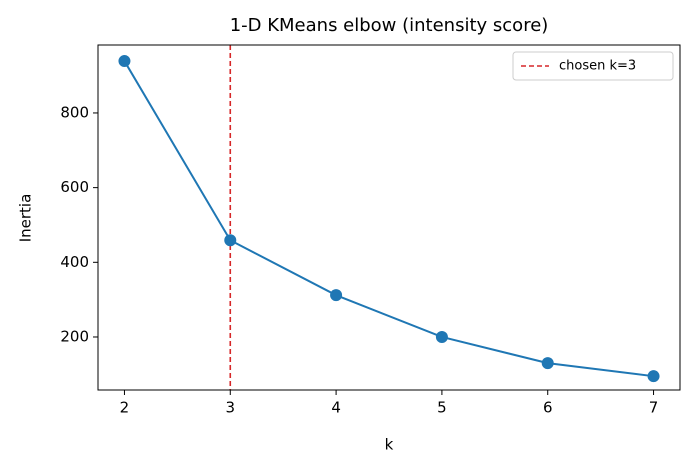 This screenshot has width=694, height=470. What do you see at coordinates (74, 336) in the screenshot?
I see `y-tick-label: 200` at bounding box center [74, 336].